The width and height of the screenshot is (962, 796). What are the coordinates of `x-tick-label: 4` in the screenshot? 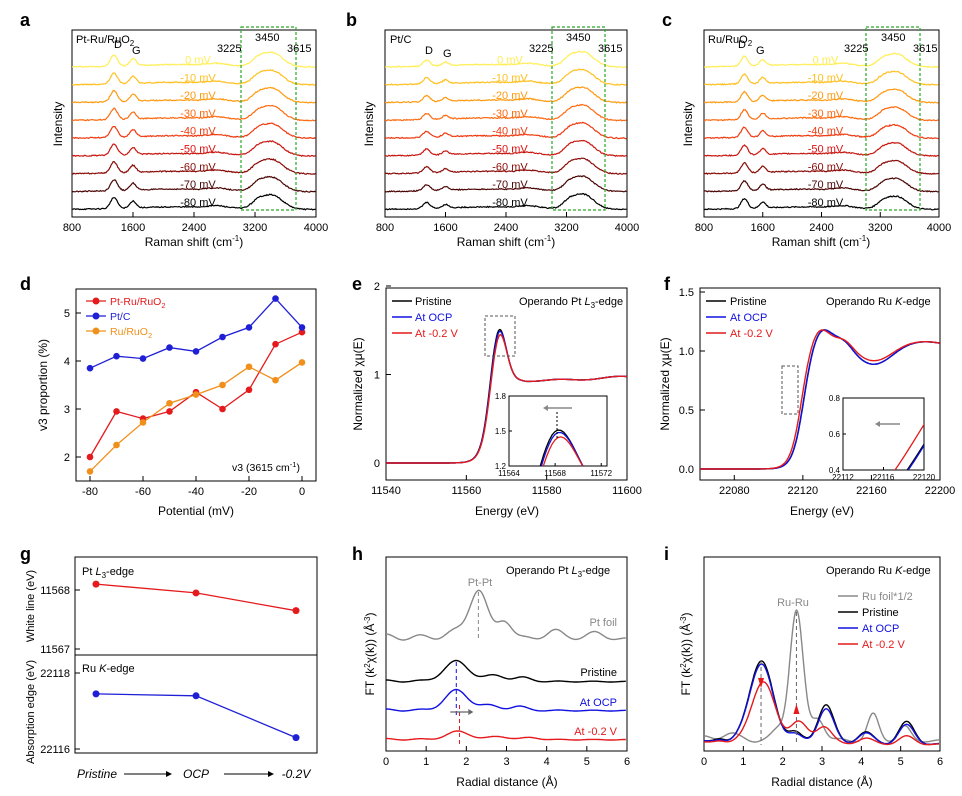 It's located at (861, 762).